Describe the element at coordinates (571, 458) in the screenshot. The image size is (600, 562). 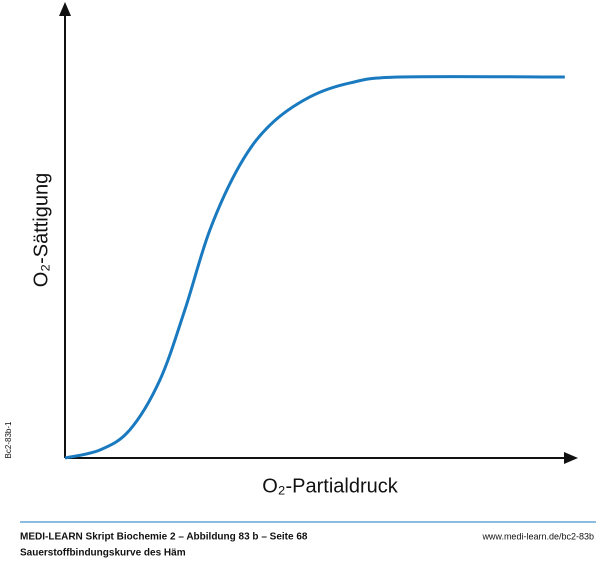
I see `x-arrow` at that location.